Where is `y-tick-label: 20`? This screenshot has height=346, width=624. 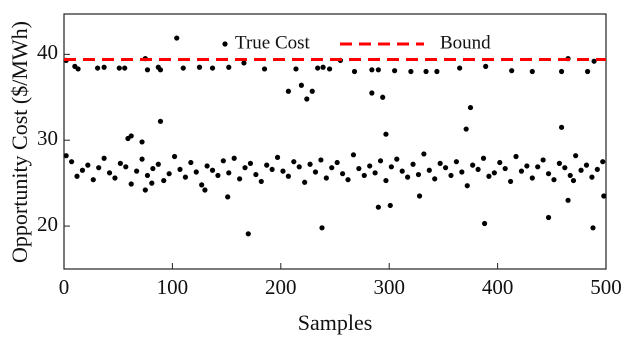 y-tick-label: 20 is located at coordinates (47, 224).